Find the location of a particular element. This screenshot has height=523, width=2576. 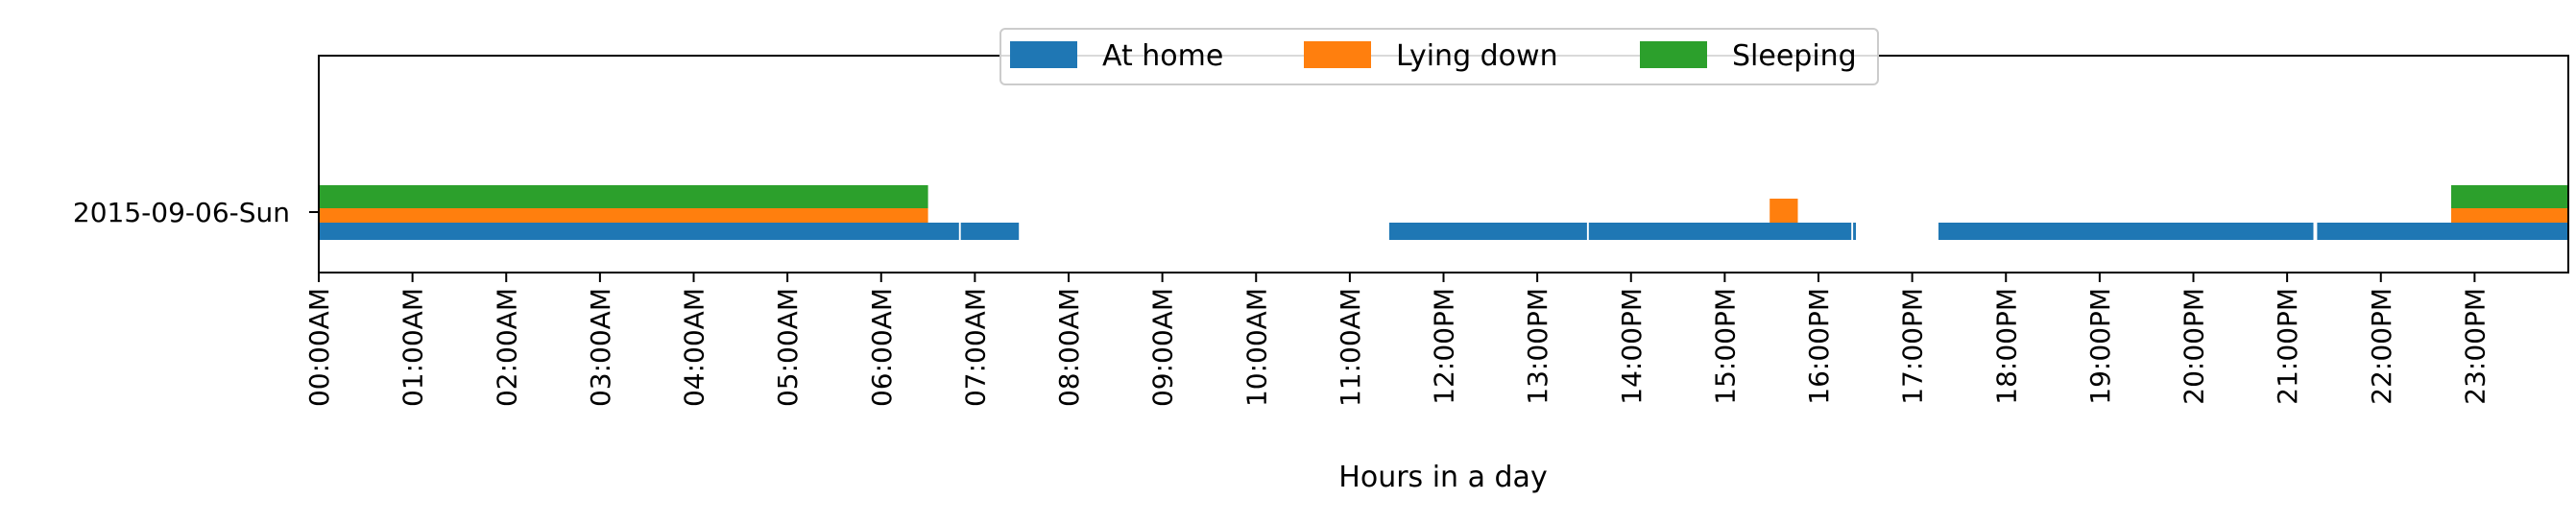

x-tick-label: 07:00AM is located at coordinates (975, 347).